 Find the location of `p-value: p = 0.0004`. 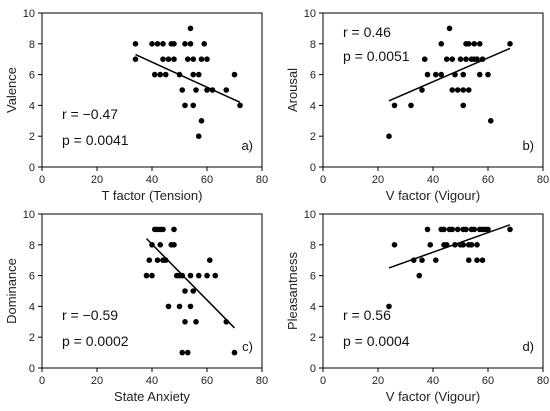

p-value: p = 0.0004 is located at coordinates (376, 341).